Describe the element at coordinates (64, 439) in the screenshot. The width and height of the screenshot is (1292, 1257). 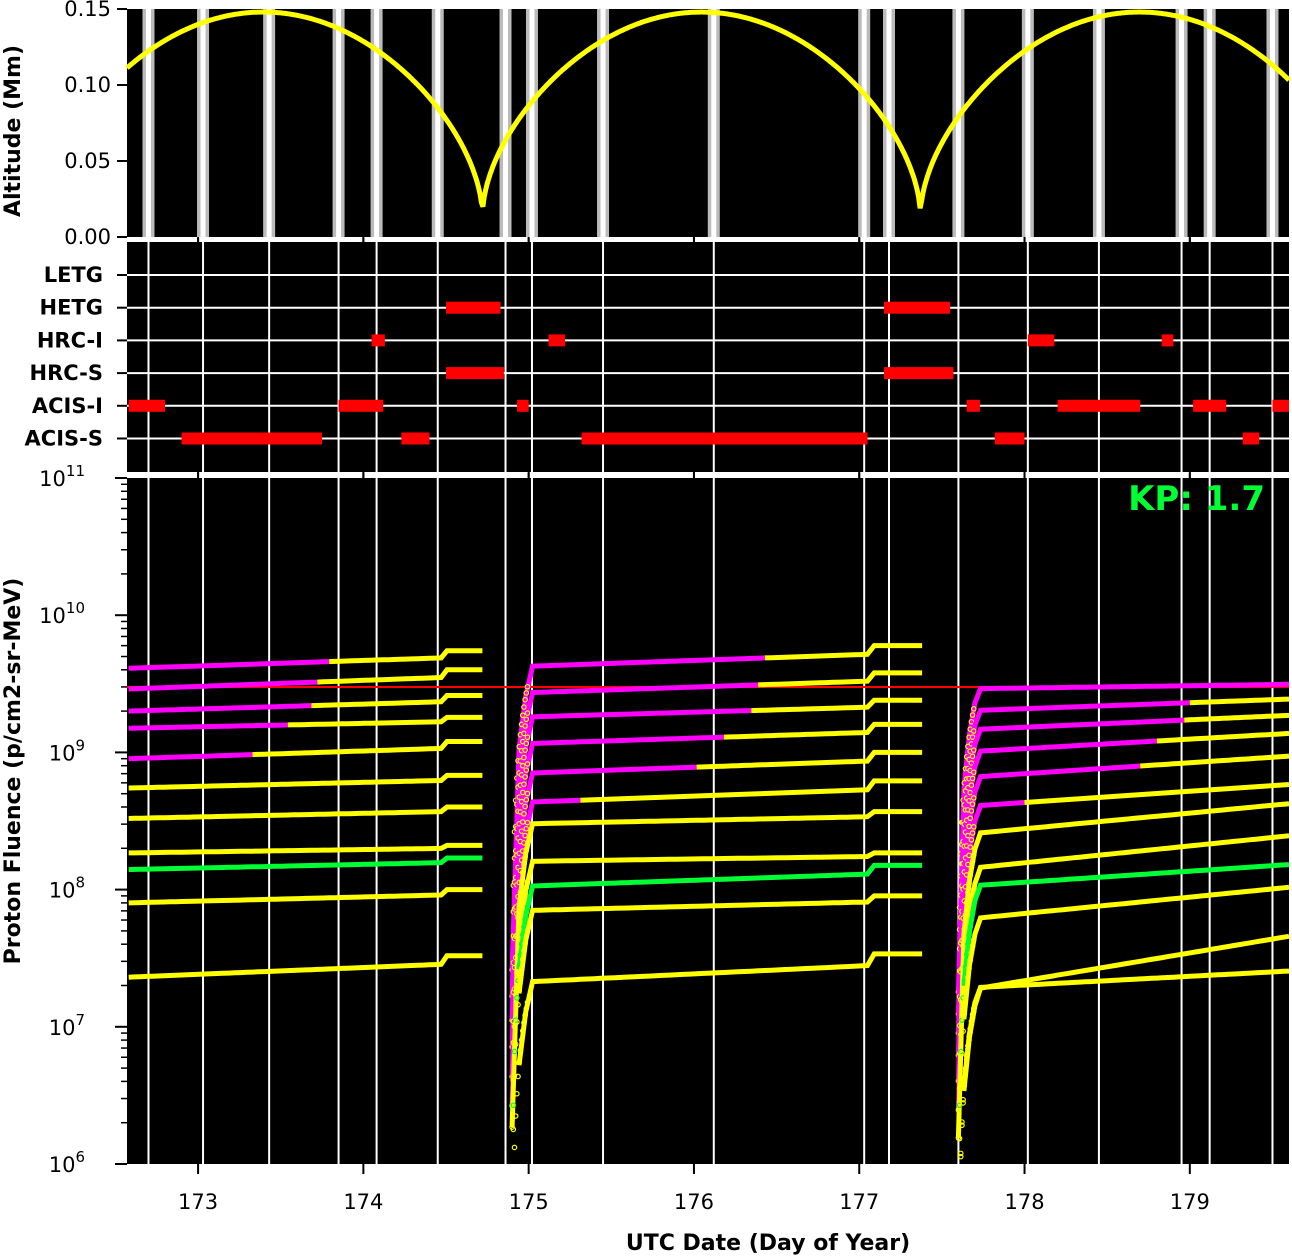
I see `instrument-label: ACIS-S` at that location.